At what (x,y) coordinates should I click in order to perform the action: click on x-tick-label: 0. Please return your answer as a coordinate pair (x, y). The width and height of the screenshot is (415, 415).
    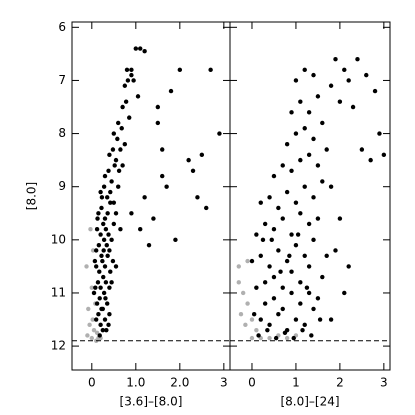
    Looking at the image, I should click on (252, 383).